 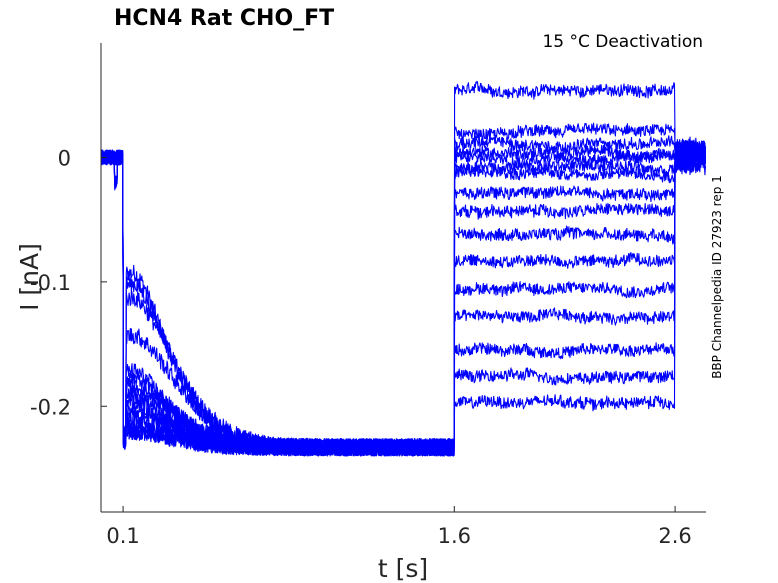 What do you see at coordinates (64, 158) in the screenshot?
I see `y-tick-label: 0` at bounding box center [64, 158].